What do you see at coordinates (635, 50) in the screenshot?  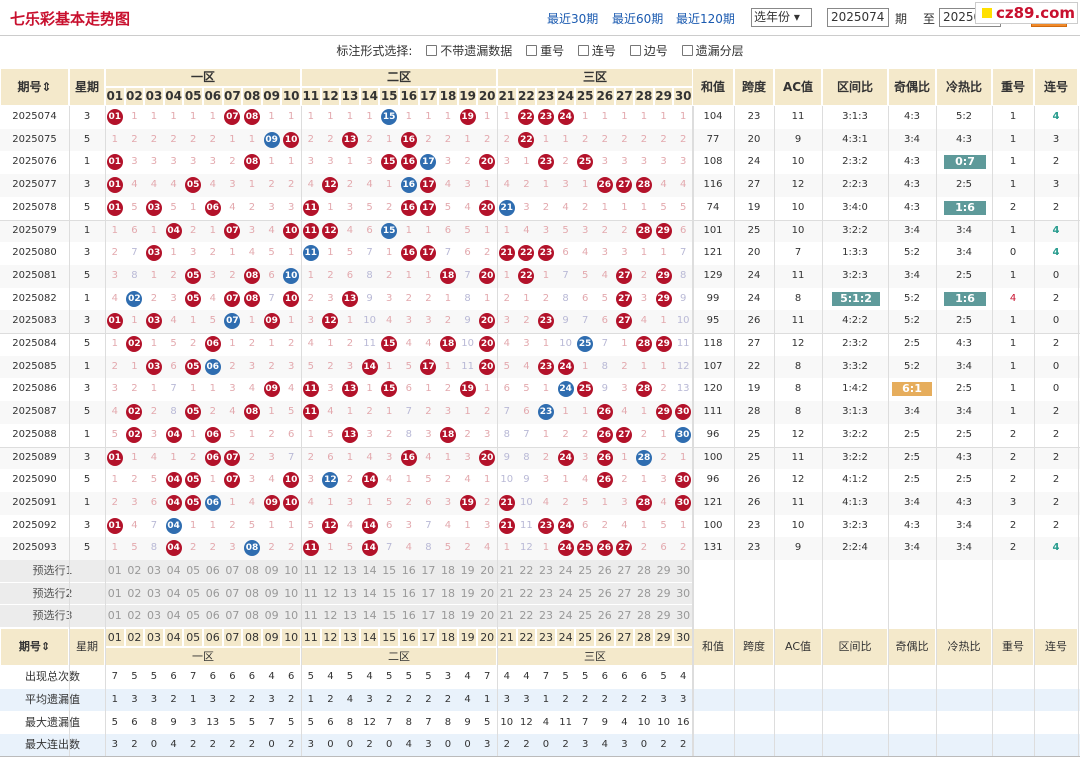 I see `checkbox-edge` at bounding box center [635, 50].